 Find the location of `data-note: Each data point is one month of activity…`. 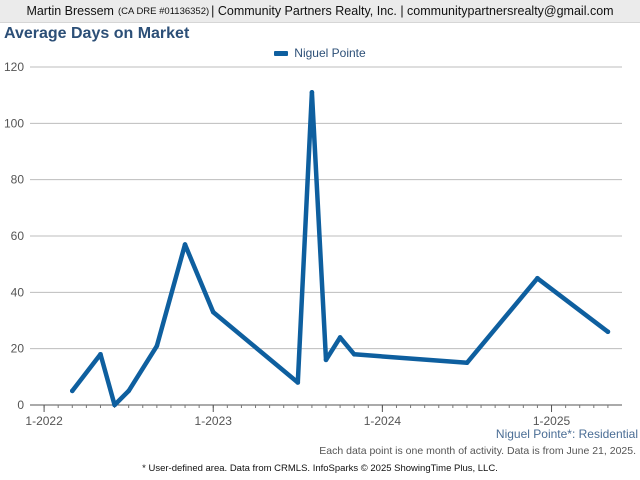

data-note: Each data point is one month of activity… is located at coordinates (477, 451).